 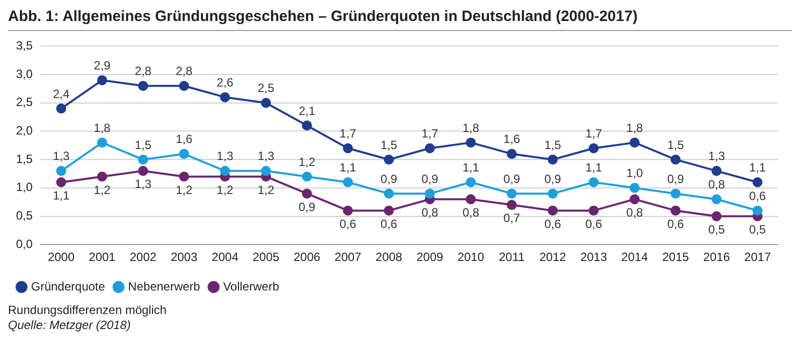 What do you see at coordinates (594, 257) in the screenshot?
I see `x-tick-label: 2013` at bounding box center [594, 257].